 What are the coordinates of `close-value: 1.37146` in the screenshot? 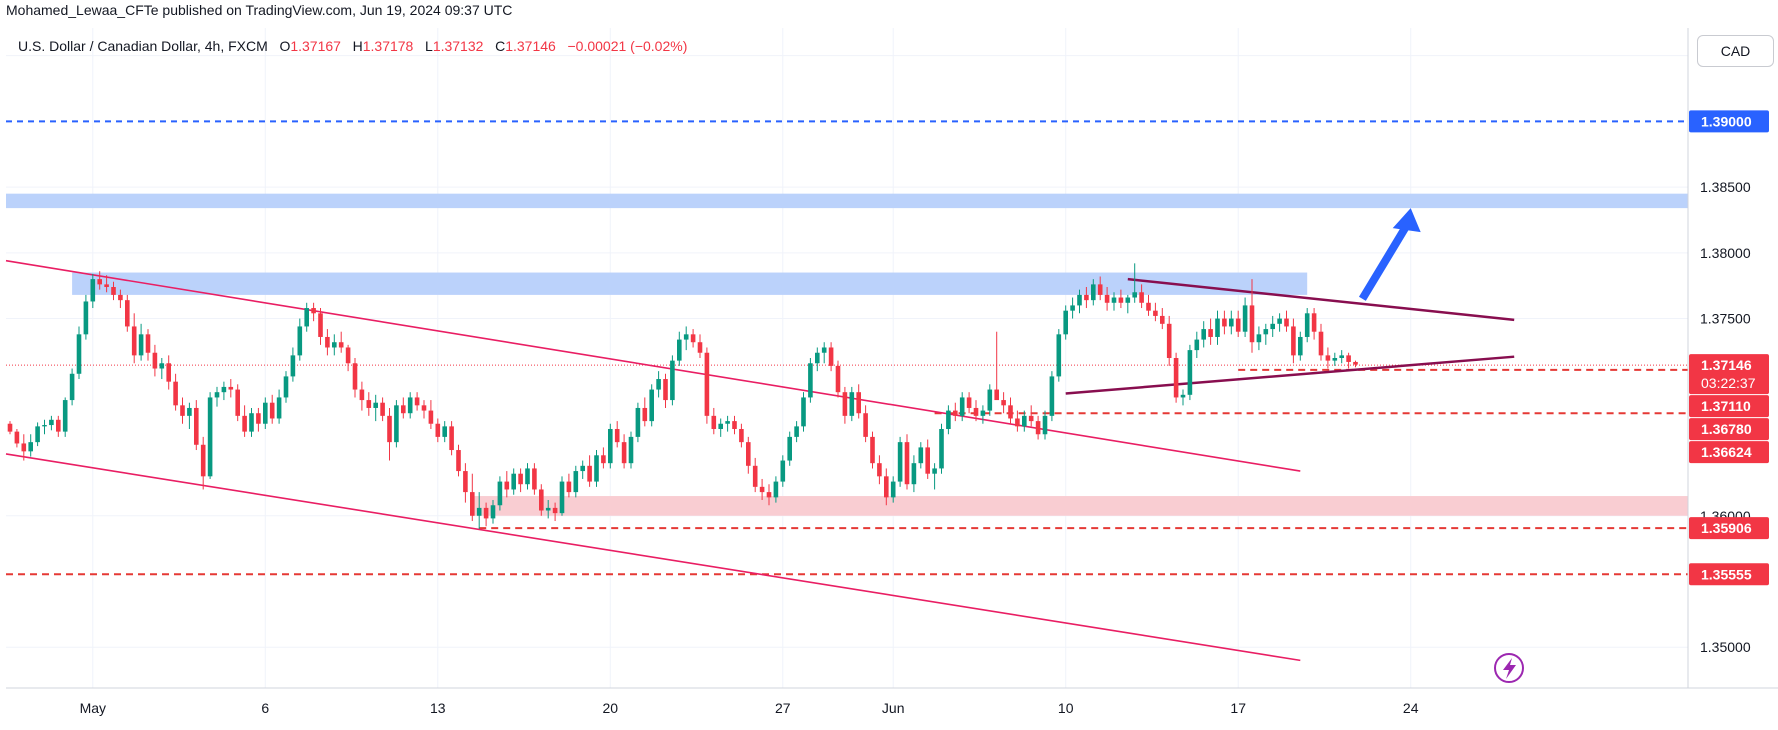 It's located at (530, 46).